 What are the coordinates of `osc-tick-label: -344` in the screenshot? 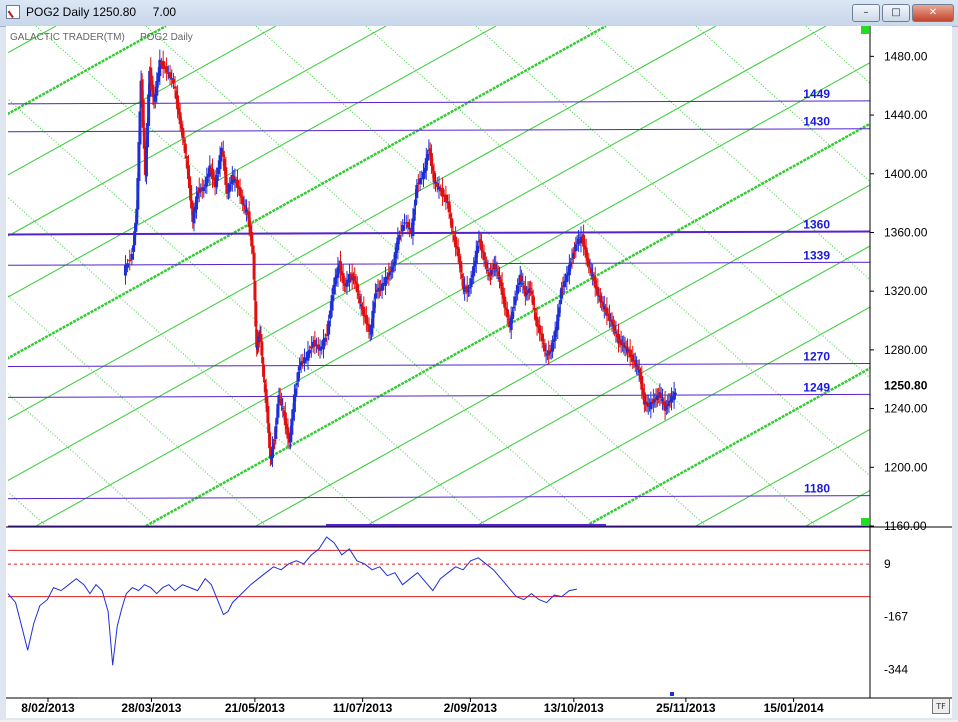 It's located at (896, 669).